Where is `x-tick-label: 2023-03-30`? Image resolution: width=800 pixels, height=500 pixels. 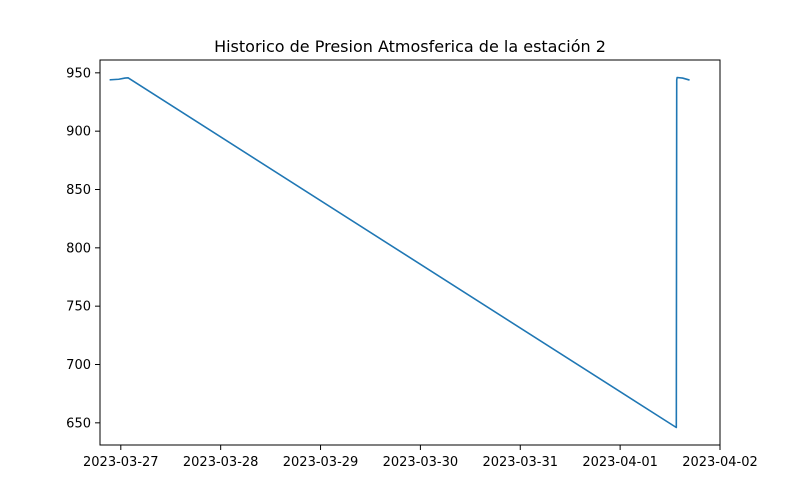
x-tick-label: 2023-03-30 is located at coordinates (421, 462).